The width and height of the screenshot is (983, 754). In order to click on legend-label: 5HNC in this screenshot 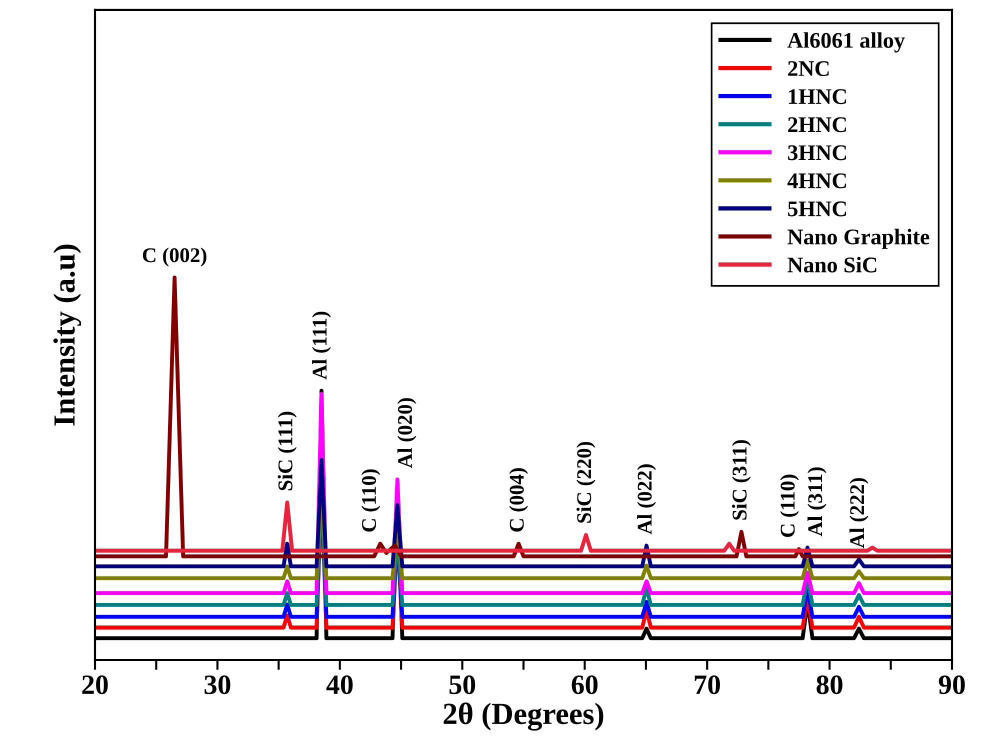, I will do `click(817, 208)`.